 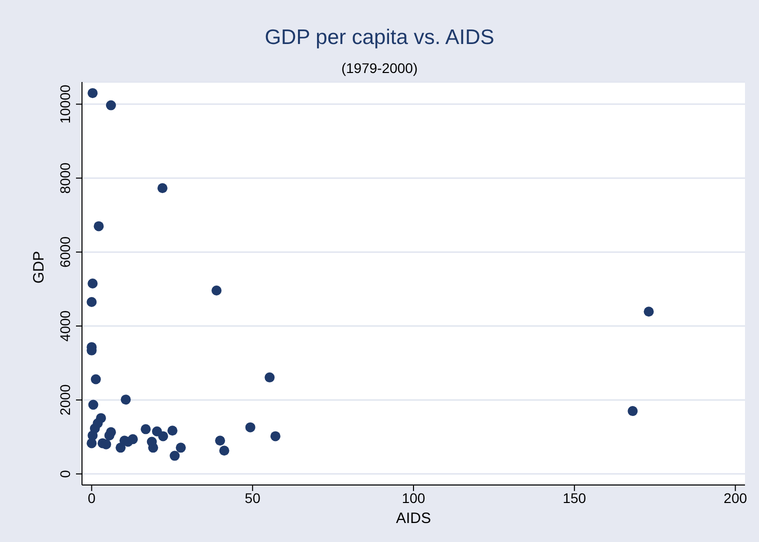 I want to click on x-tick-label: 0, so click(x=92, y=498).